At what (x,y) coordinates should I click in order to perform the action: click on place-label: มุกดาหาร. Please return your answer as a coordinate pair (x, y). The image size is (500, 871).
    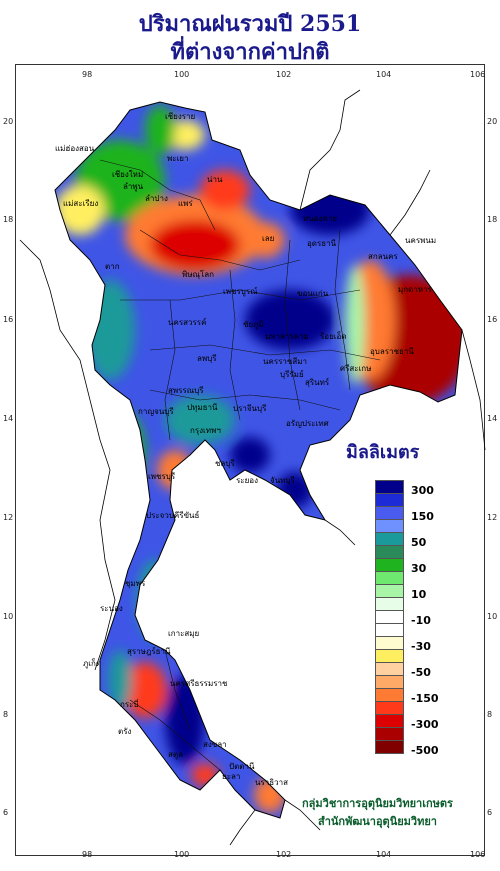
    Looking at the image, I should click on (415, 289).